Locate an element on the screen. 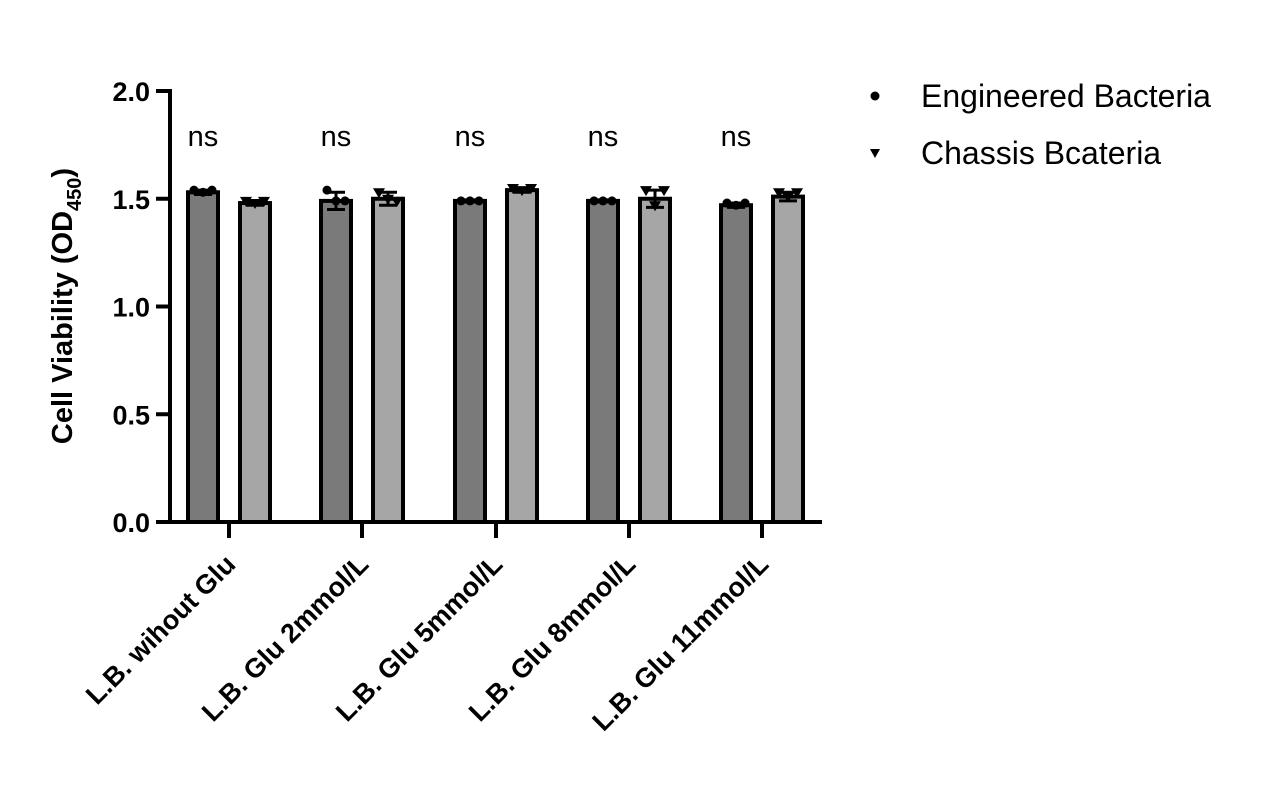 The height and width of the screenshot is (803, 1287). legend-item-engineered: Engineered Bacteria is located at coordinates (1040, 96).